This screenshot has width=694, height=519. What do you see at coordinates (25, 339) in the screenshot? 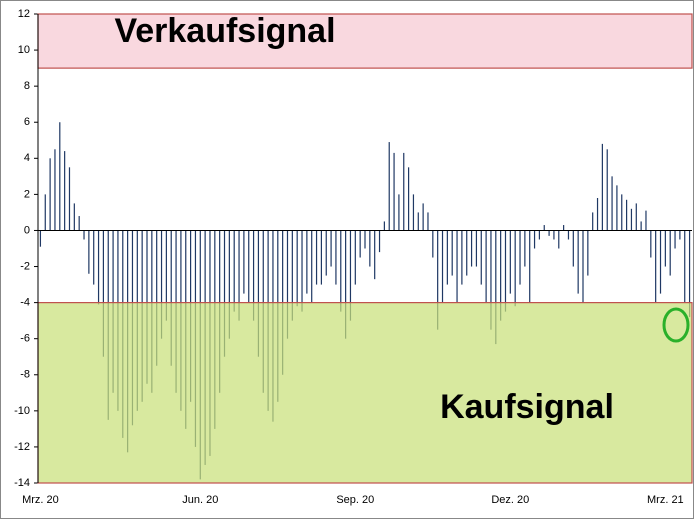
I see `y-tick-label: -6` at bounding box center [25, 339].